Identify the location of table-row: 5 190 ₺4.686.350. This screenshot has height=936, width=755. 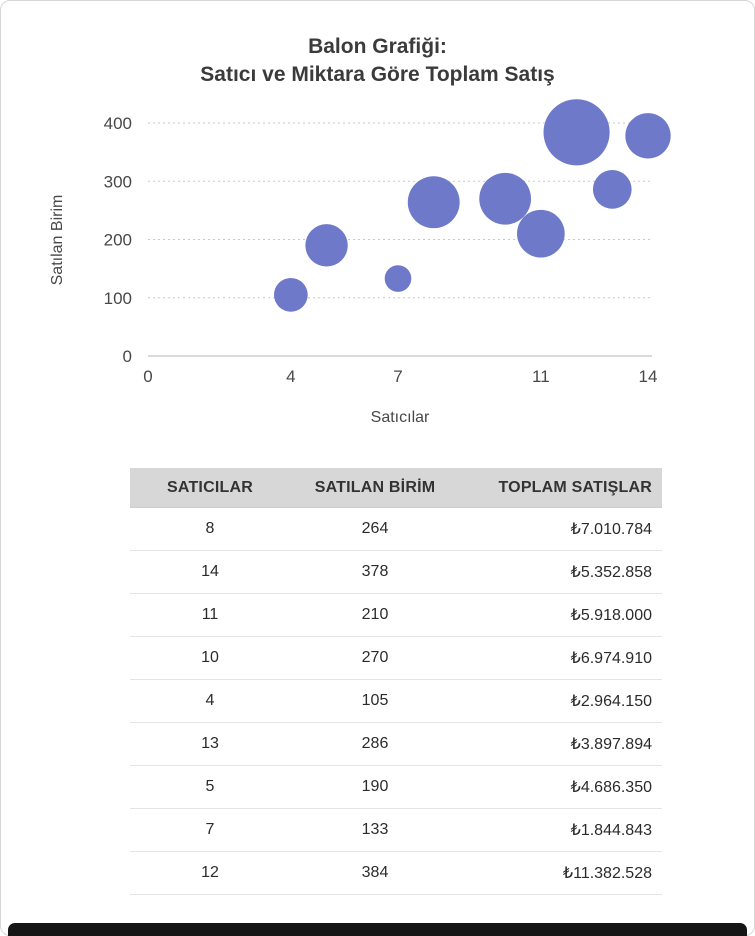
(396, 787).